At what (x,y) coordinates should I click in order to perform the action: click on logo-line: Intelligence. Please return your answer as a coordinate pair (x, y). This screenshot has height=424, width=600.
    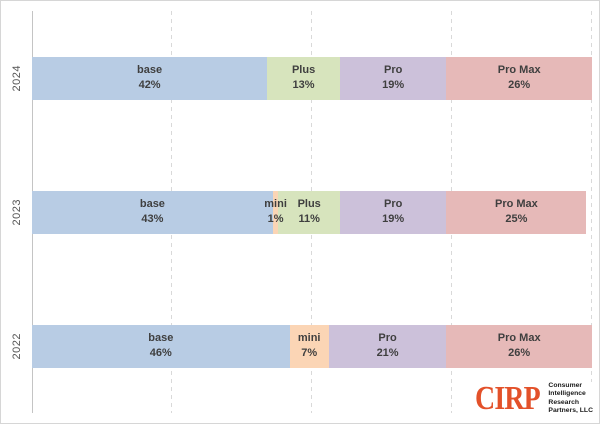
    Looking at the image, I should click on (567, 394).